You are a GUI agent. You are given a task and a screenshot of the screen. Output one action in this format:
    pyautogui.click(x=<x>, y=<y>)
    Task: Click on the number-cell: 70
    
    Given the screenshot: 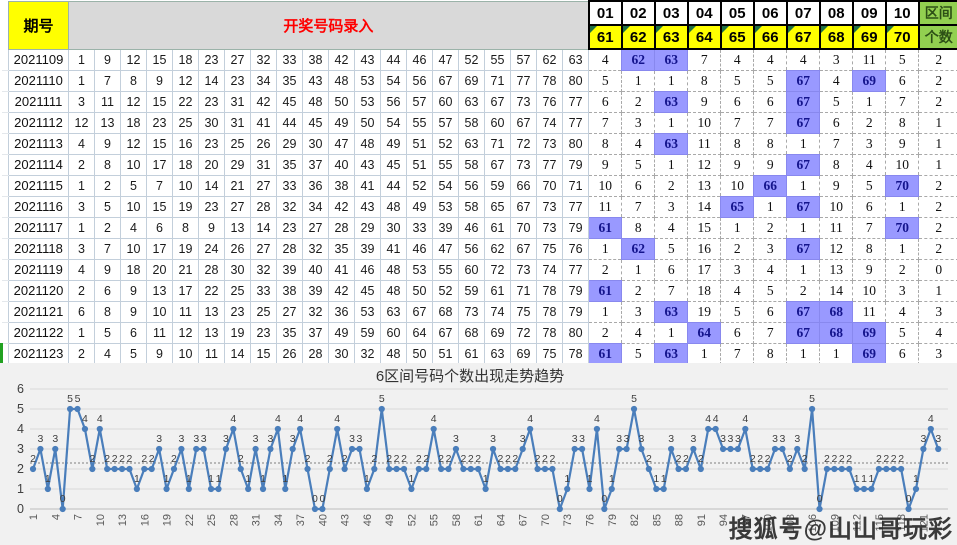 What is the action you would take?
    pyautogui.click(x=523, y=227)
    